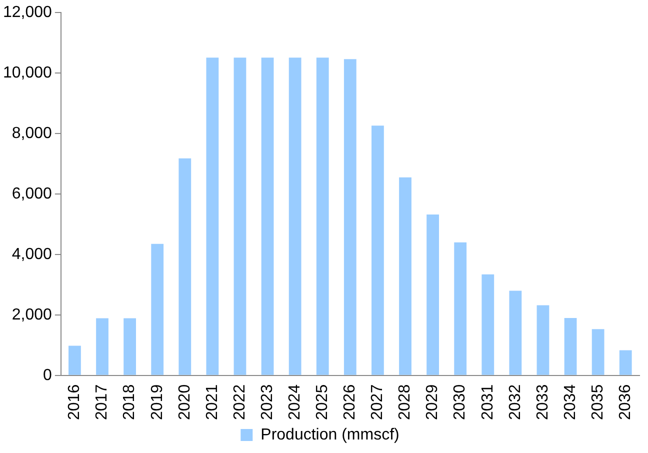 The width and height of the screenshot is (648, 453). Describe the element at coordinates (433, 402) in the screenshot. I see `x-tick-label: 2029` at that location.